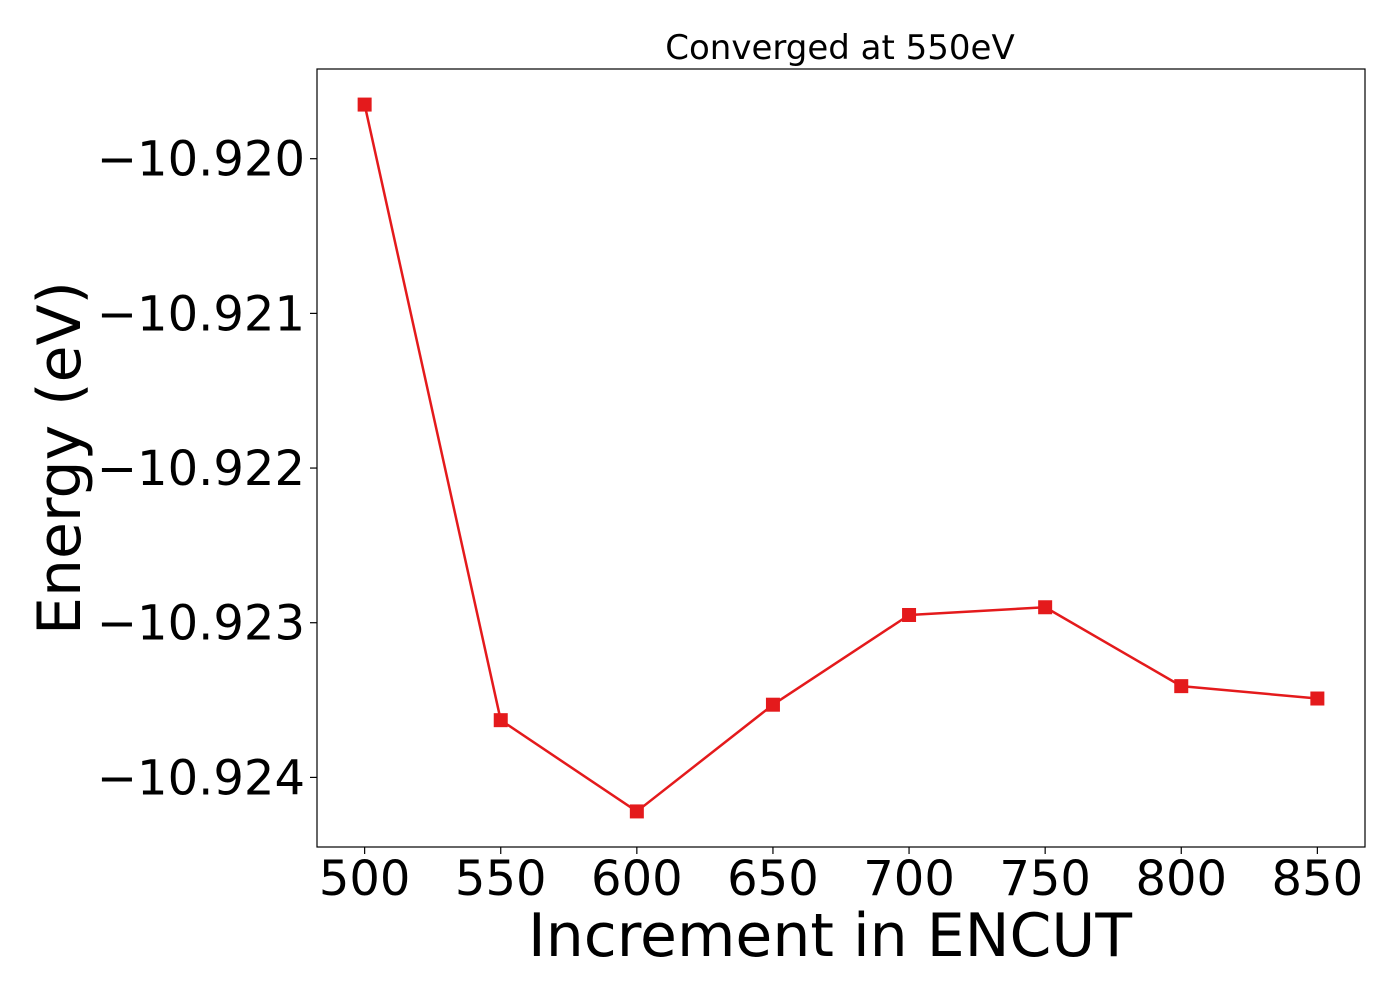  I want to click on x-tick-label: 500, so click(365, 879).